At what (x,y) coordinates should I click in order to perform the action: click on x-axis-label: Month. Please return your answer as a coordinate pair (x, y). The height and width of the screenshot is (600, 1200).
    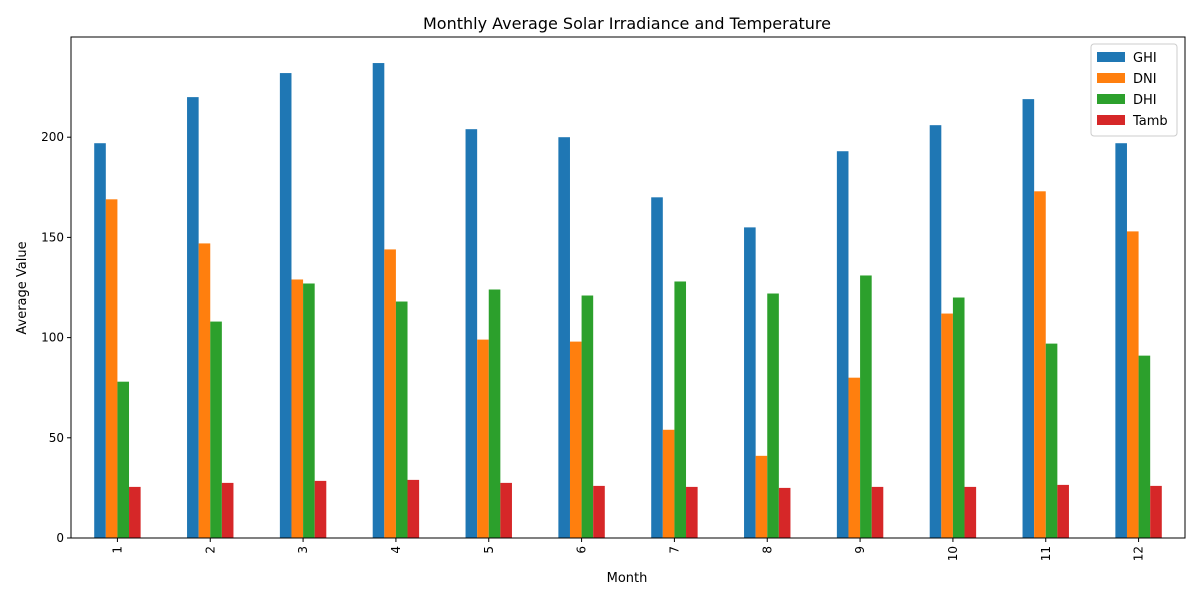
    Looking at the image, I should click on (627, 578).